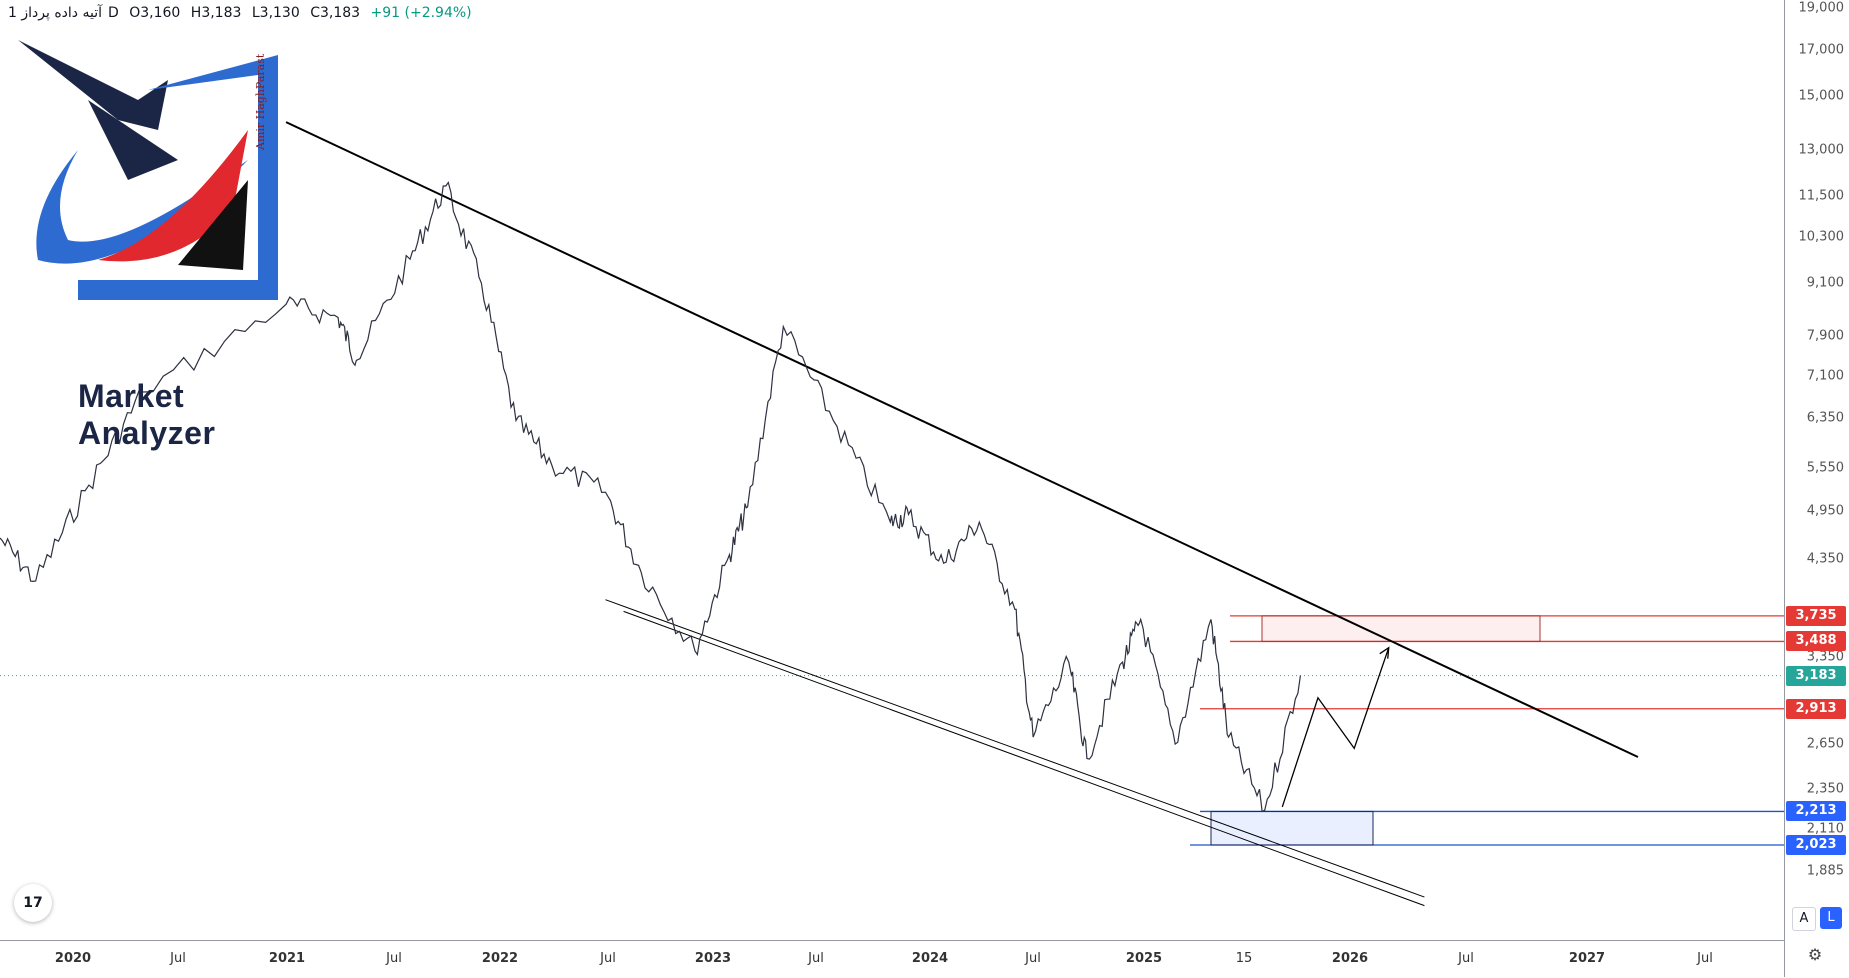 The image size is (1849, 978). What do you see at coordinates (1825, 559) in the screenshot?
I see `price-tick-label: 4,350` at bounding box center [1825, 559].